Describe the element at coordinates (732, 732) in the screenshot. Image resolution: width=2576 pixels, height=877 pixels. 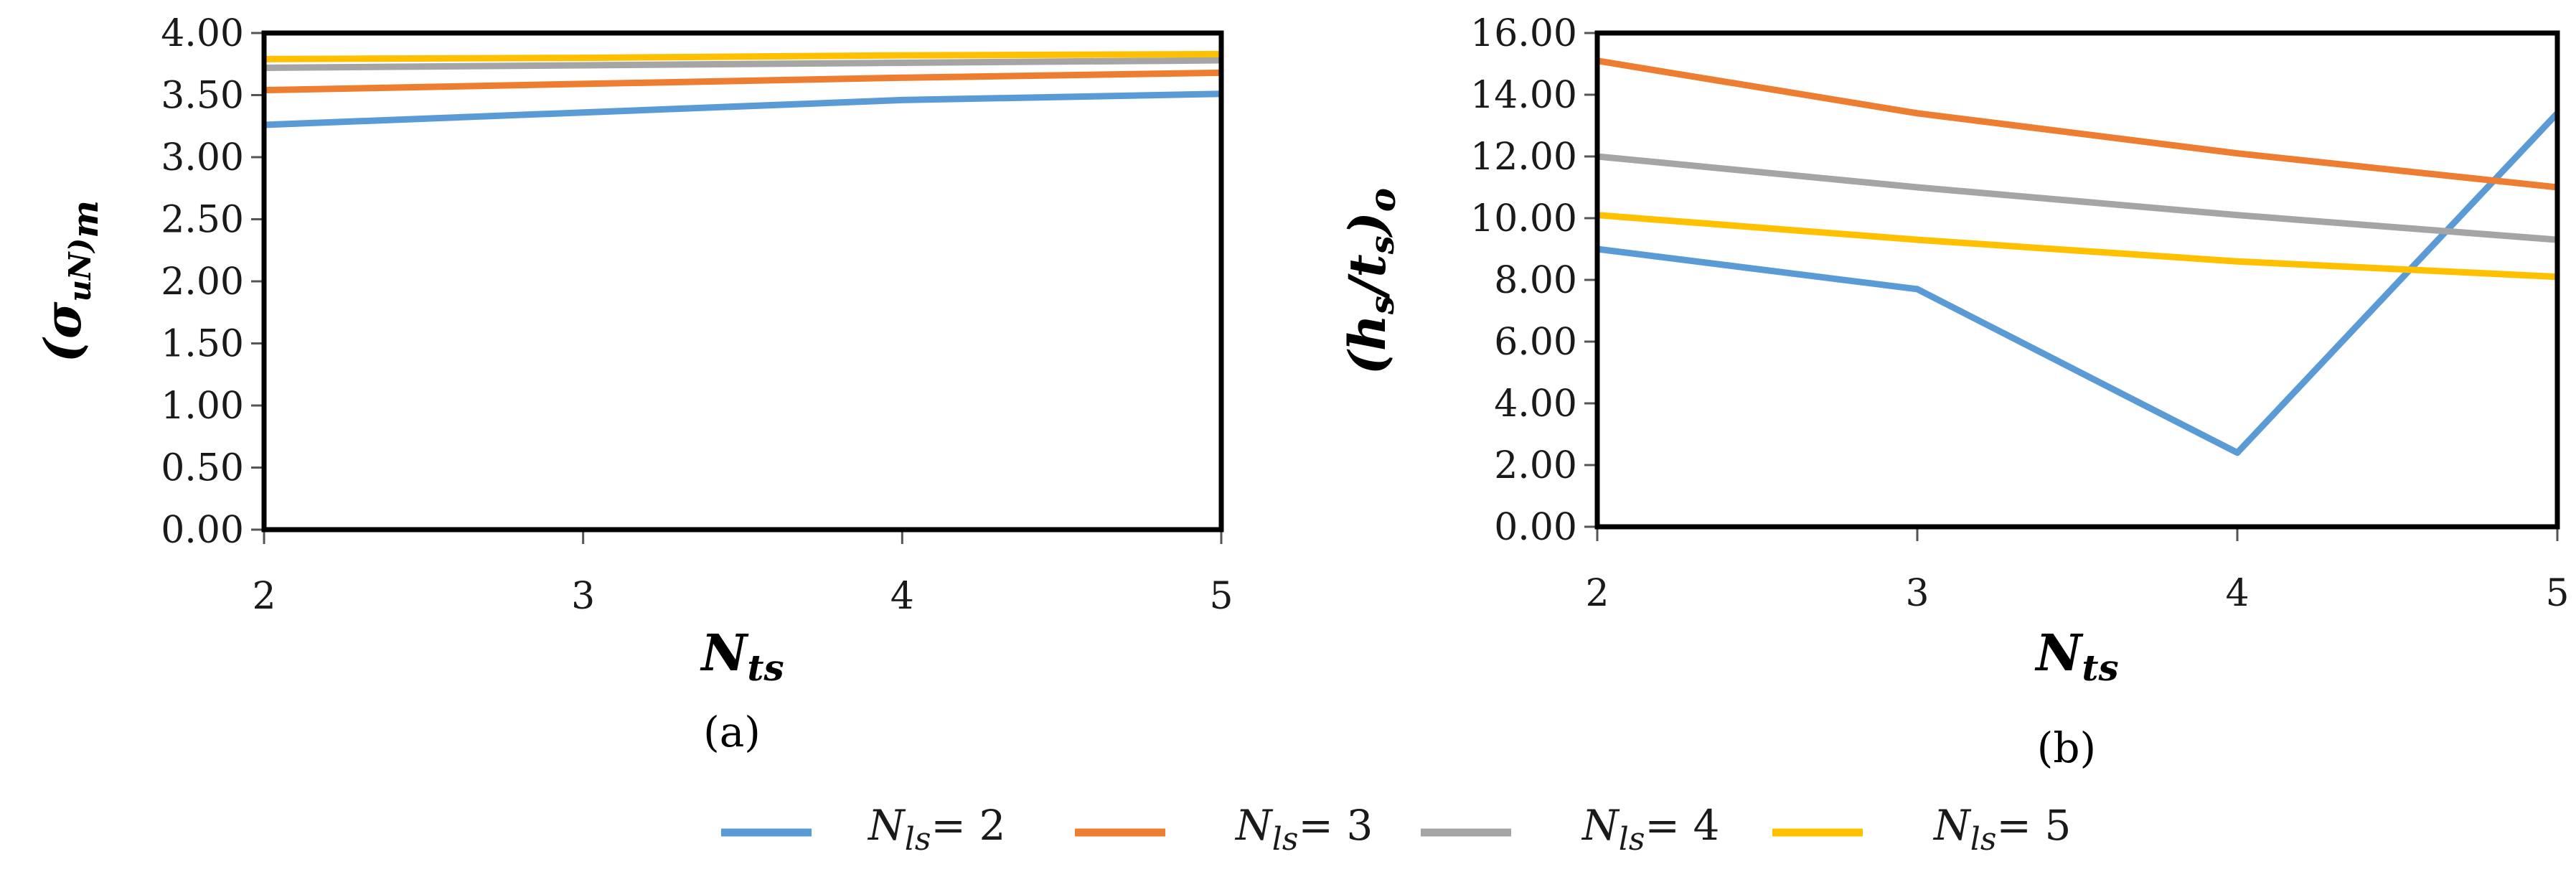
I see `panel-label-a: (a)` at that location.